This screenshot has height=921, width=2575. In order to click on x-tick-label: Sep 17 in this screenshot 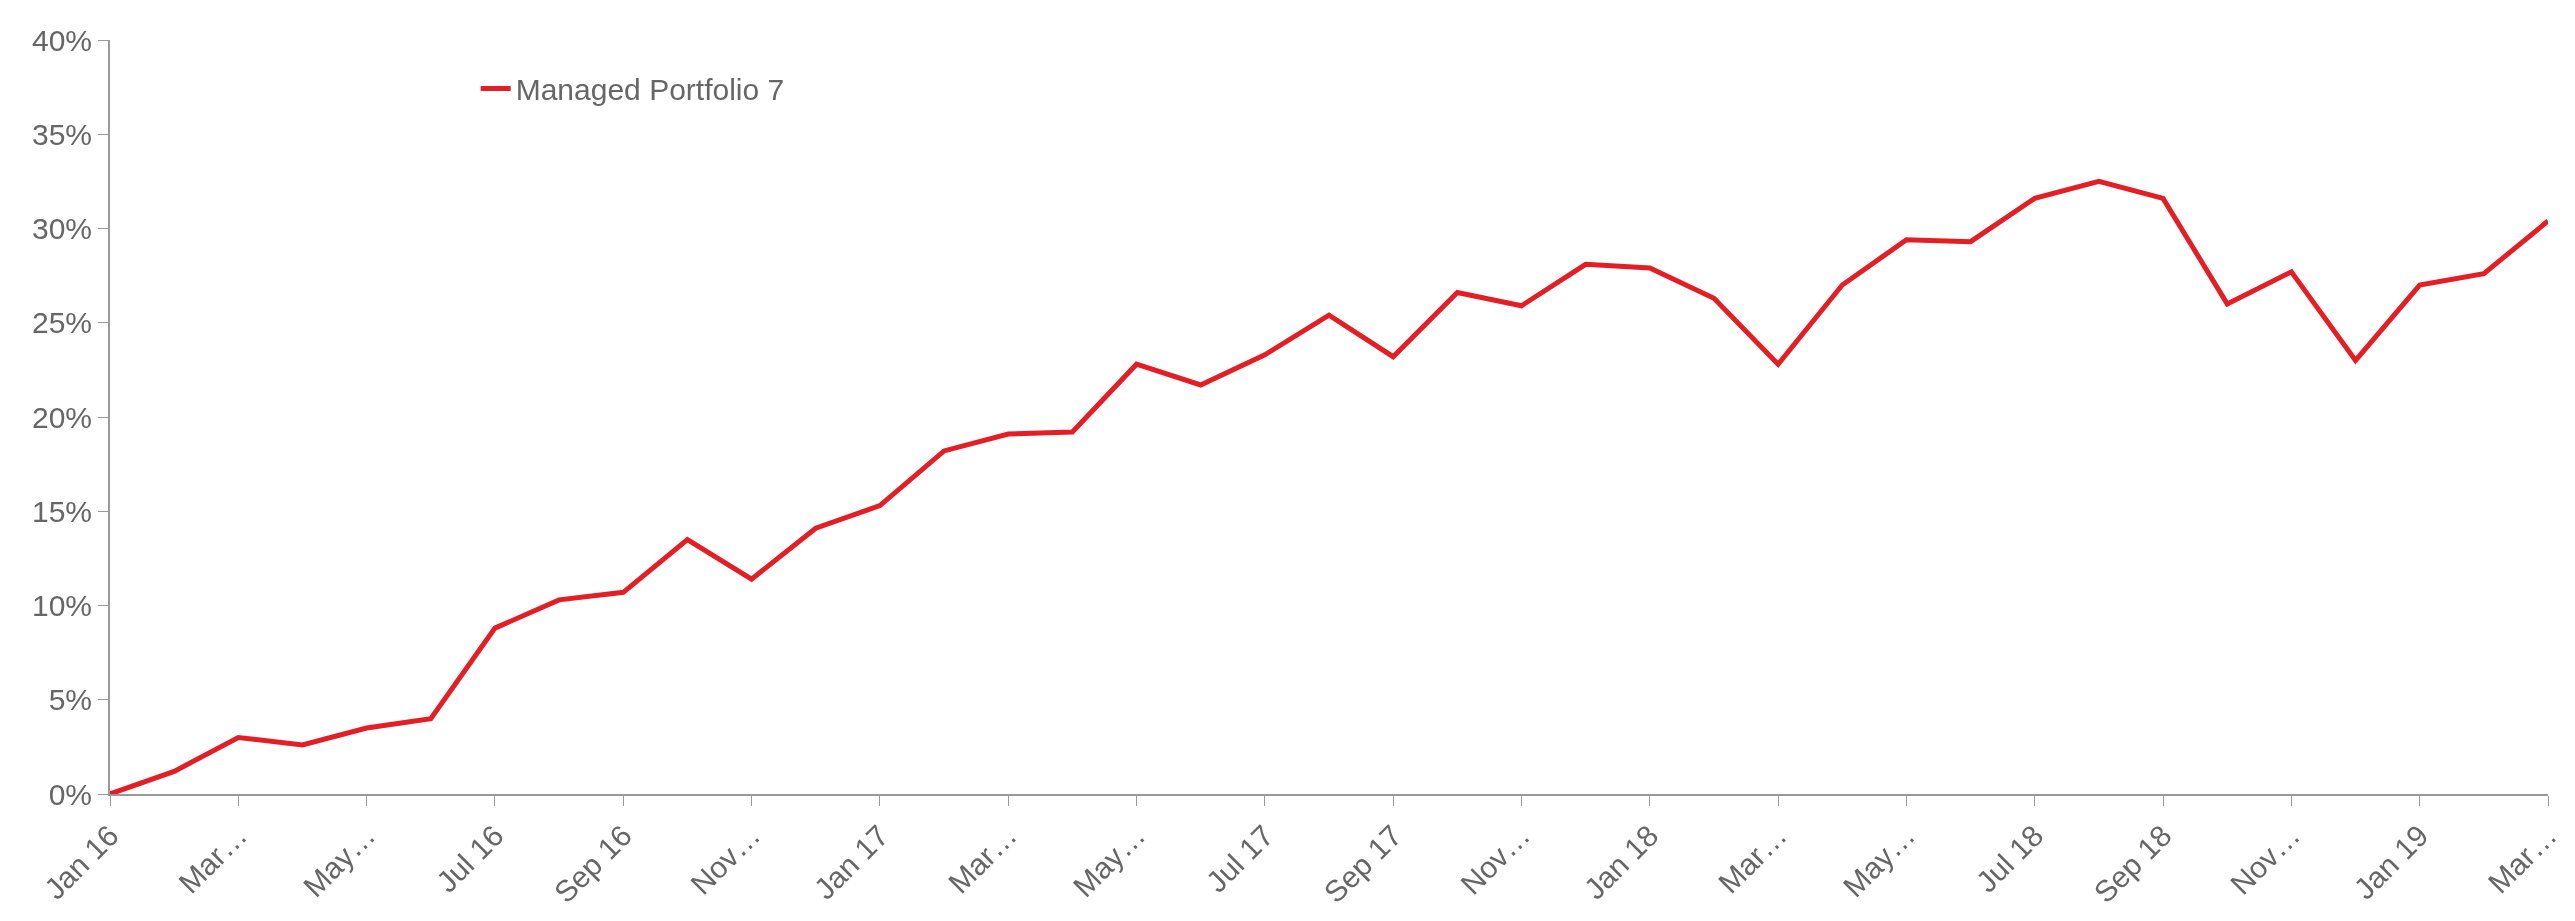, I will do `click(1363, 864)`.